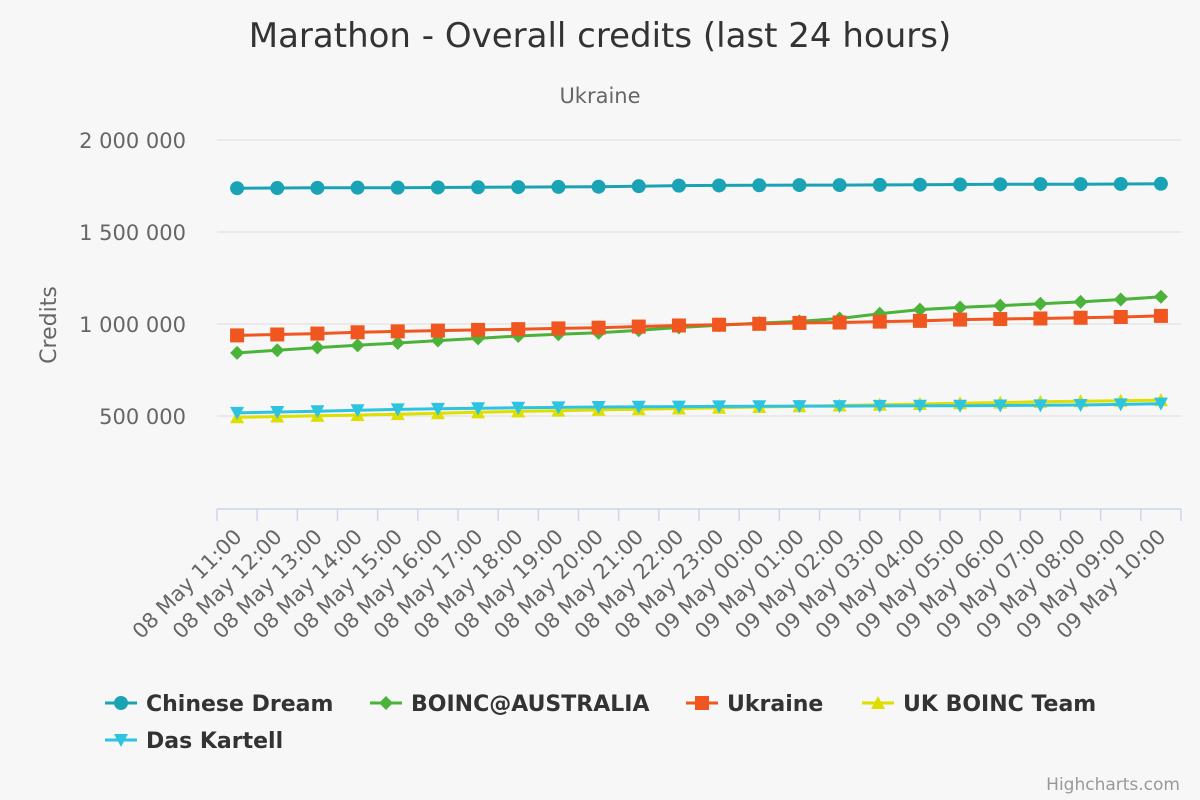 The height and width of the screenshot is (800, 1200). What do you see at coordinates (49, 325) in the screenshot?
I see `y-axis-label: Credits` at bounding box center [49, 325].